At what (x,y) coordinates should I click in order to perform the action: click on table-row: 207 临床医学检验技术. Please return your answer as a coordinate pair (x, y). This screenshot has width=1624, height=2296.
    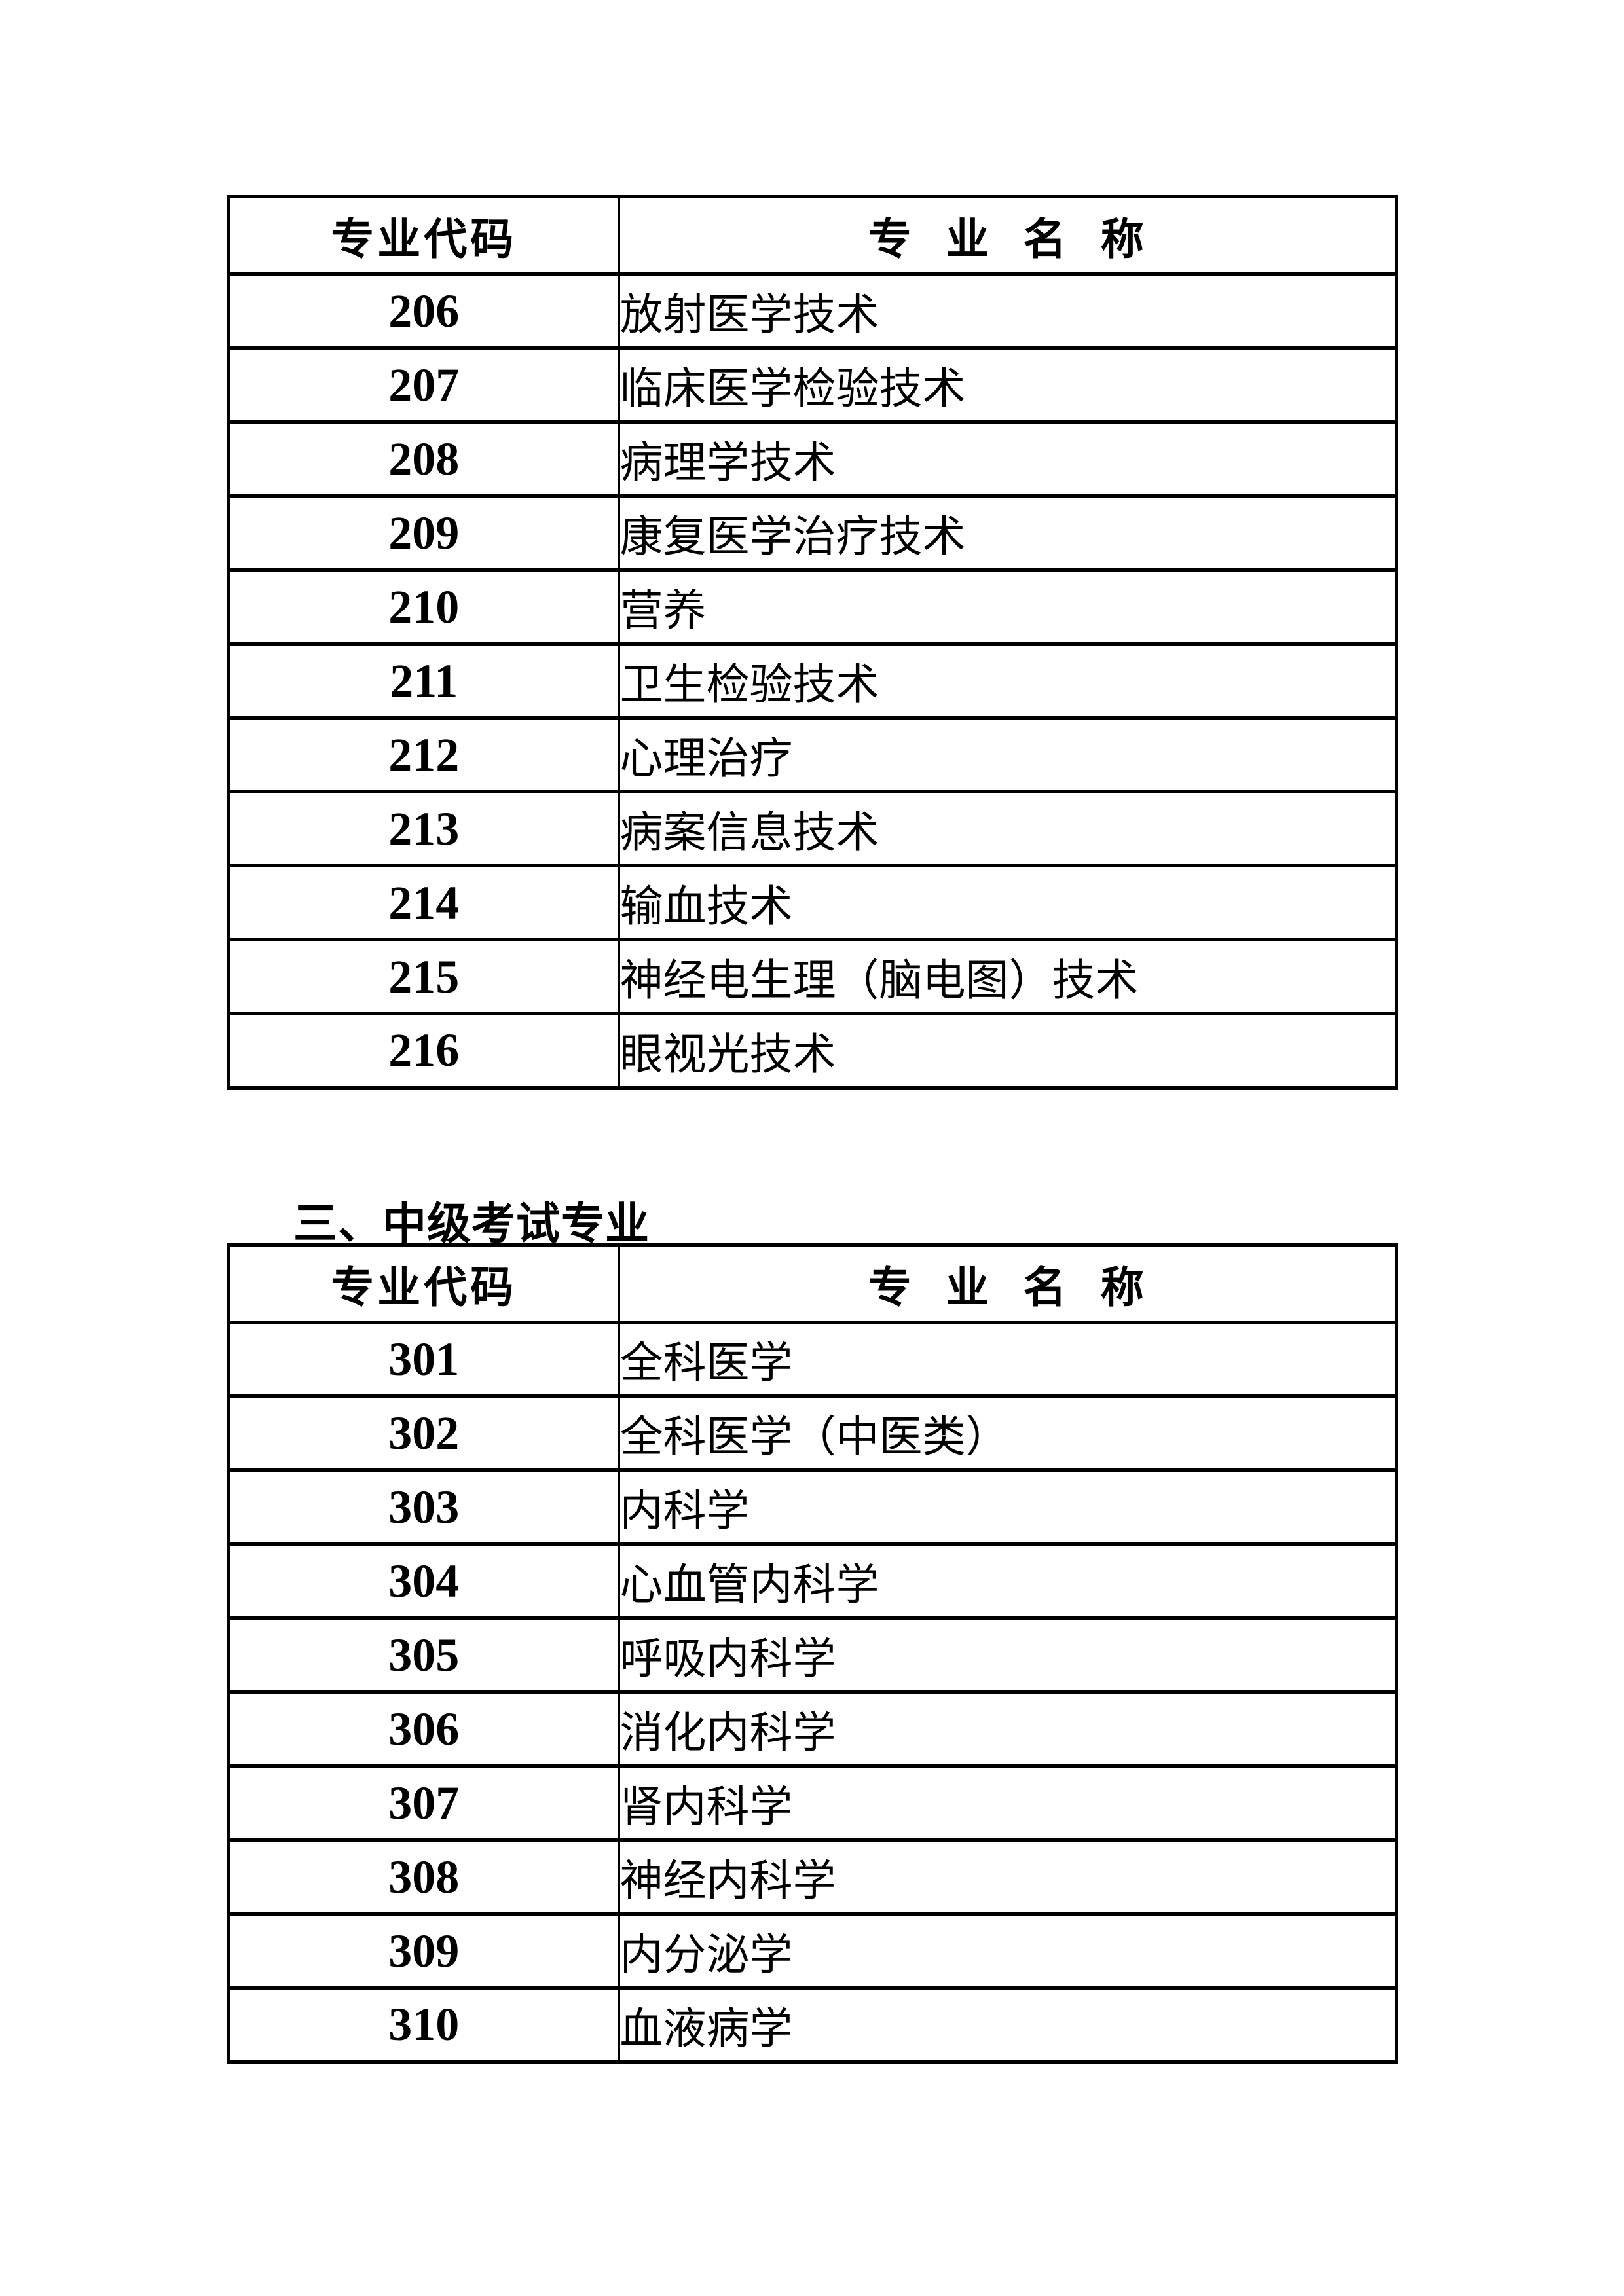
    Looking at the image, I should click on (812, 385).